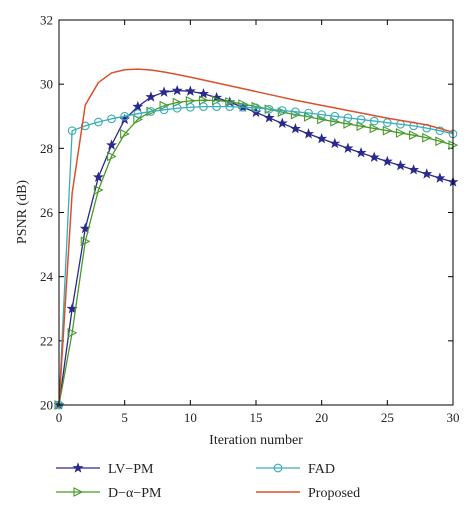  Describe the element at coordinates (46, 84) in the screenshot. I see `y-tick-label: 30` at that location.